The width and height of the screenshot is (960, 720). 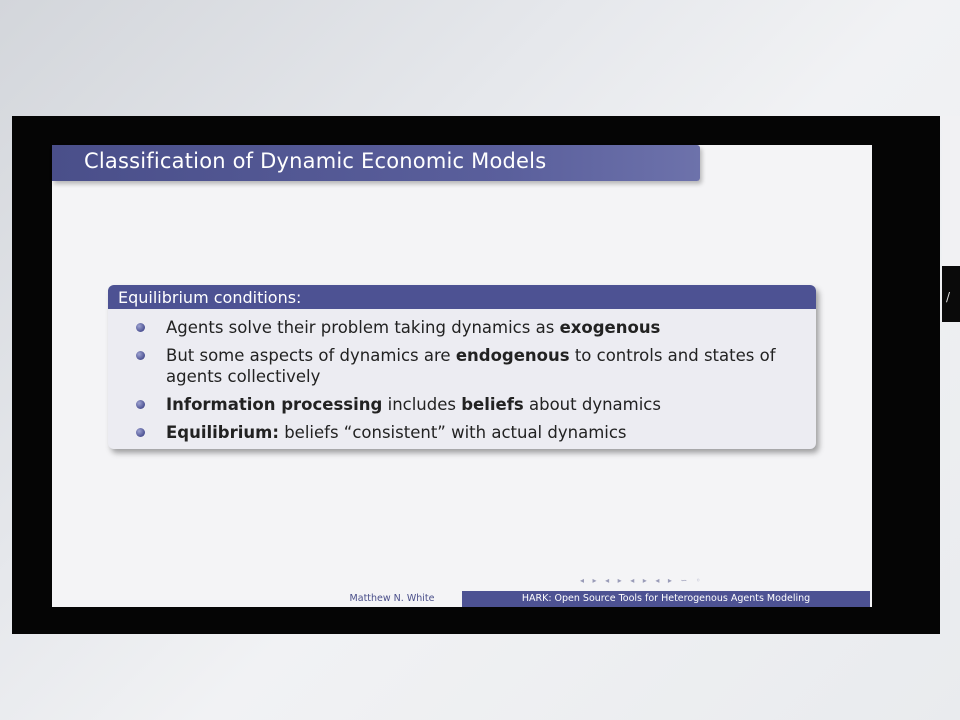 What do you see at coordinates (311, 355) in the screenshot?
I see `text-segment: But some aspects of dynamics are` at bounding box center [311, 355].